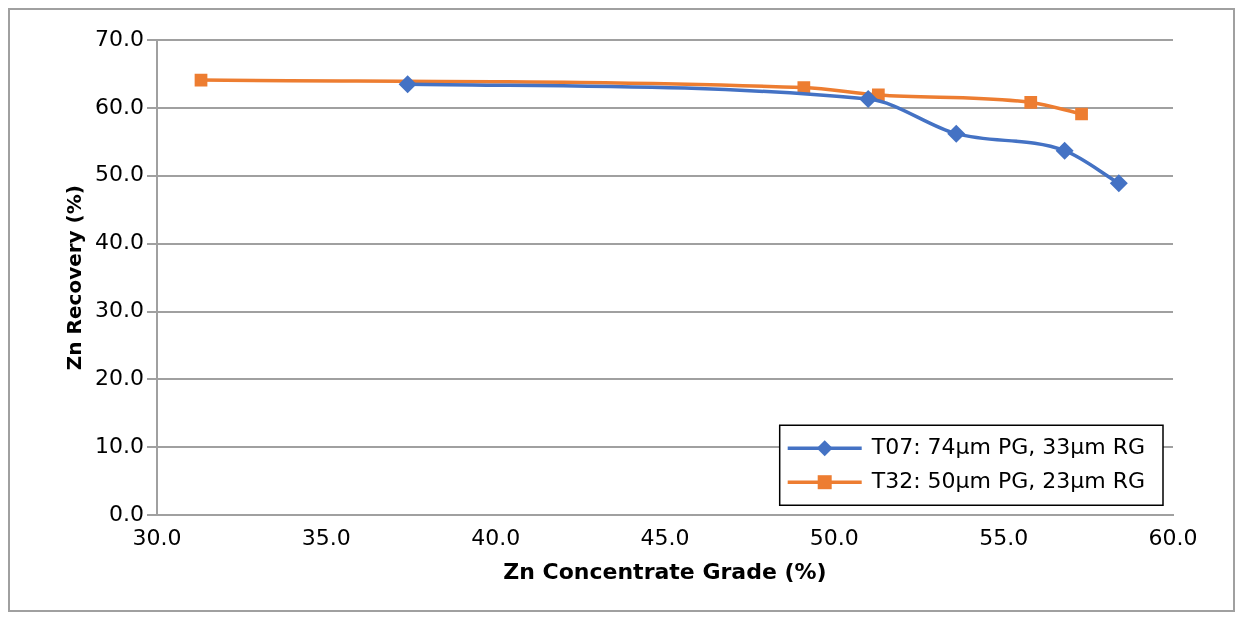 Image resolution: width=1243 pixels, height=620 pixels. Describe the element at coordinates (1008, 480) in the screenshot. I see `legend-label: T32: 50µm PG, 23µm RG` at that location.